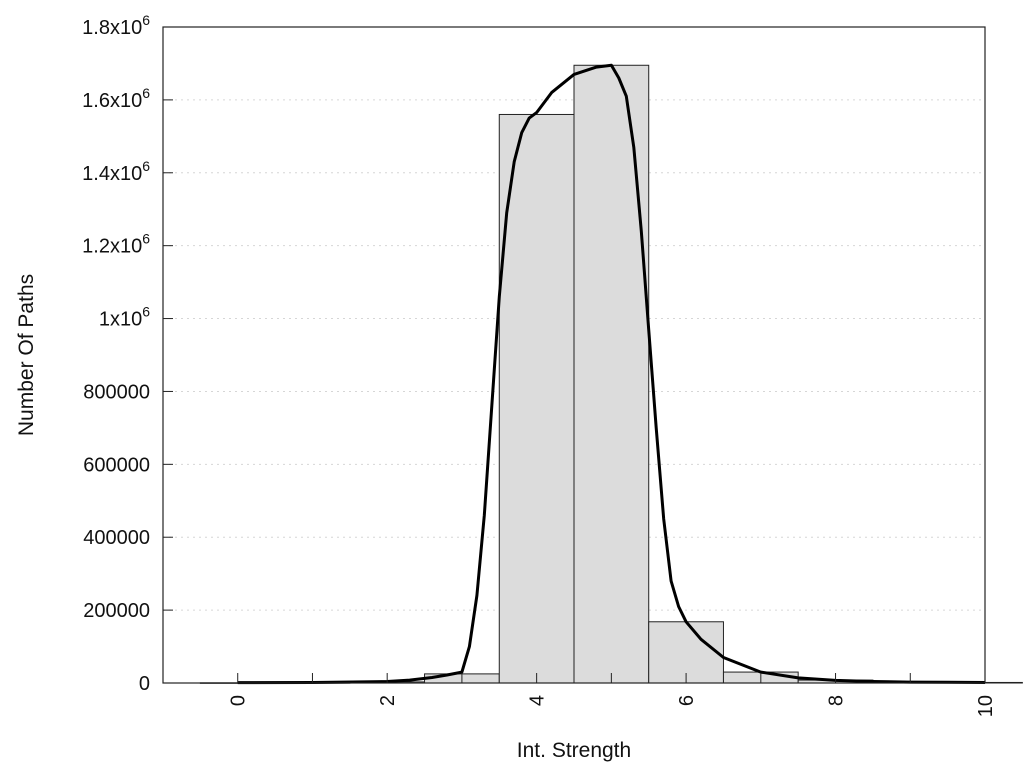 This screenshot has height=768, width=1024. What do you see at coordinates (116, 392) in the screenshot?
I see `y-tick-label-4: 800000` at bounding box center [116, 392].